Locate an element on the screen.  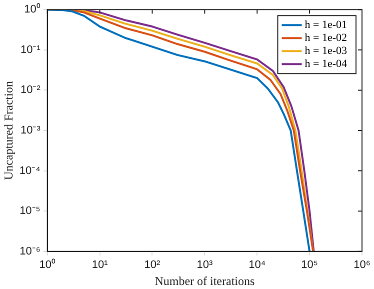
x-tick-label: 10¹ is located at coordinates (100, 265).